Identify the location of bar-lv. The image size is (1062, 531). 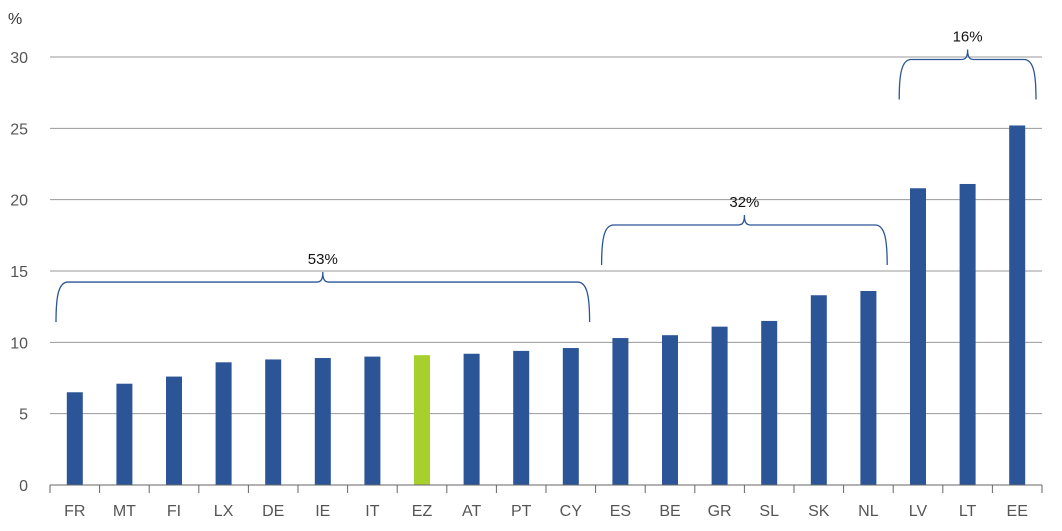
(918, 336).